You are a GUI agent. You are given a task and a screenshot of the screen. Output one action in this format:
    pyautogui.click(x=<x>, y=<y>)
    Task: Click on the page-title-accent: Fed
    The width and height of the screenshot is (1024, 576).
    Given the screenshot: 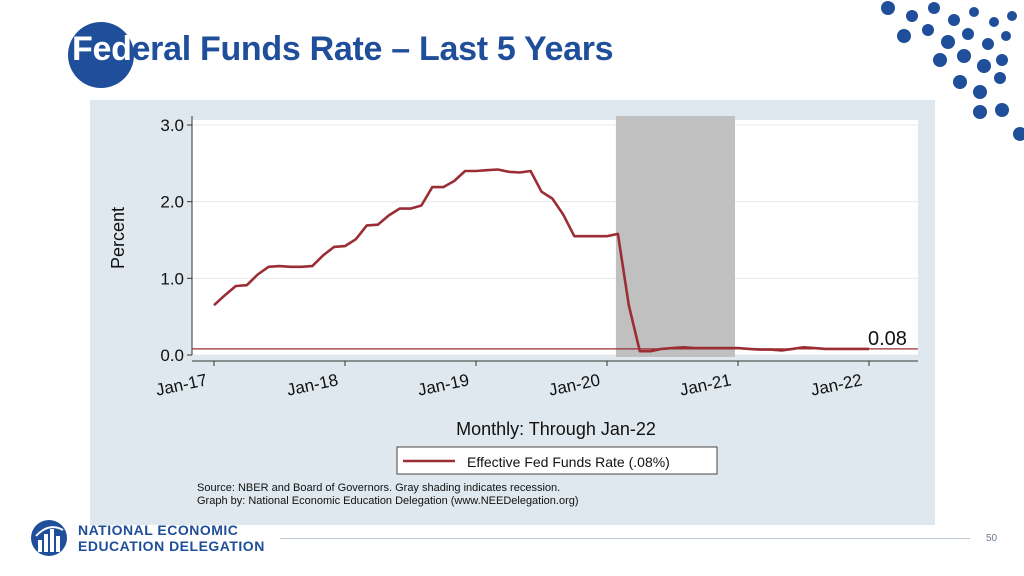 What is the action you would take?
    pyautogui.click(x=102, y=49)
    